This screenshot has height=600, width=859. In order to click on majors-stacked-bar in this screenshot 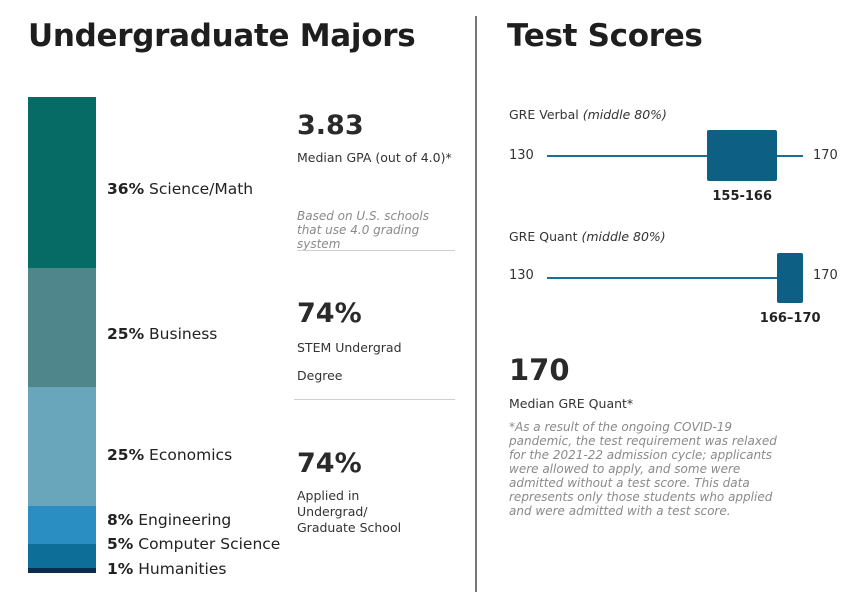, I will do `click(62, 335)`.